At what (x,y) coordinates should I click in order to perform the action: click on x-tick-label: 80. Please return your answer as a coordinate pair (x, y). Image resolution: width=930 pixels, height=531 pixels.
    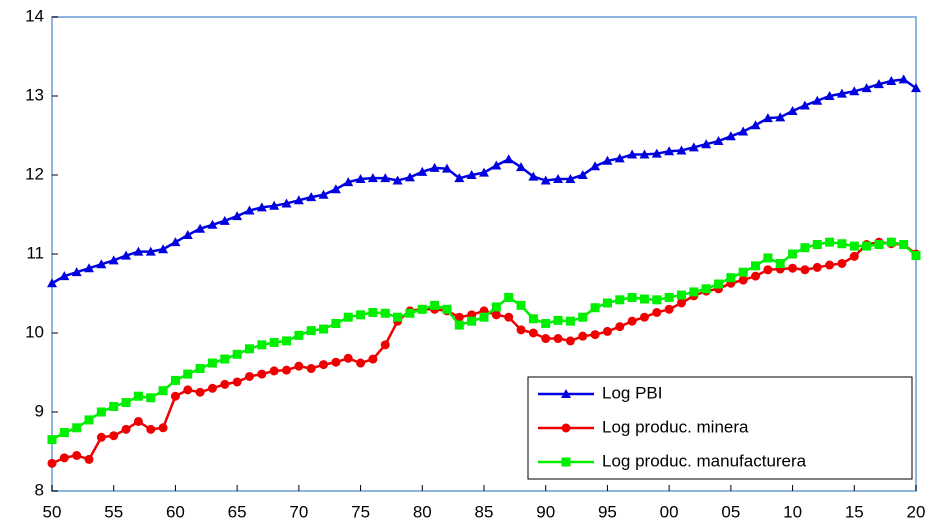
    Looking at the image, I should click on (422, 511).